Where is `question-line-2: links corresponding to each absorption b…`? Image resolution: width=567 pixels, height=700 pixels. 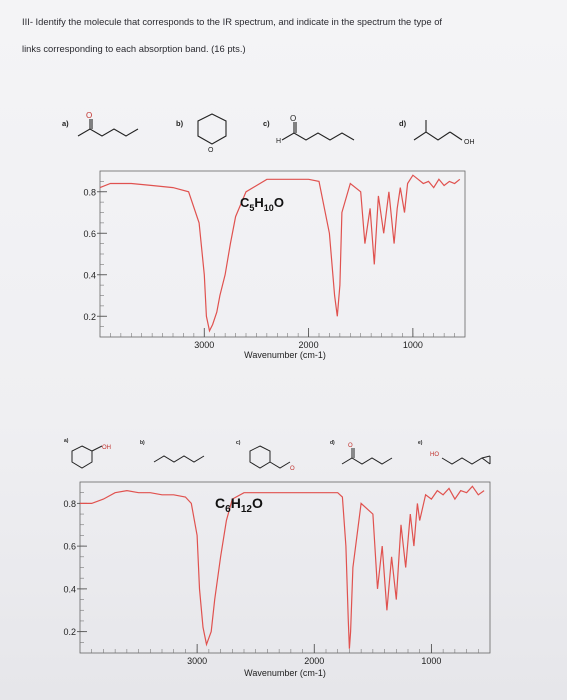
question-line-2: links corresponding to each absorption b… is located at coordinates (134, 48).